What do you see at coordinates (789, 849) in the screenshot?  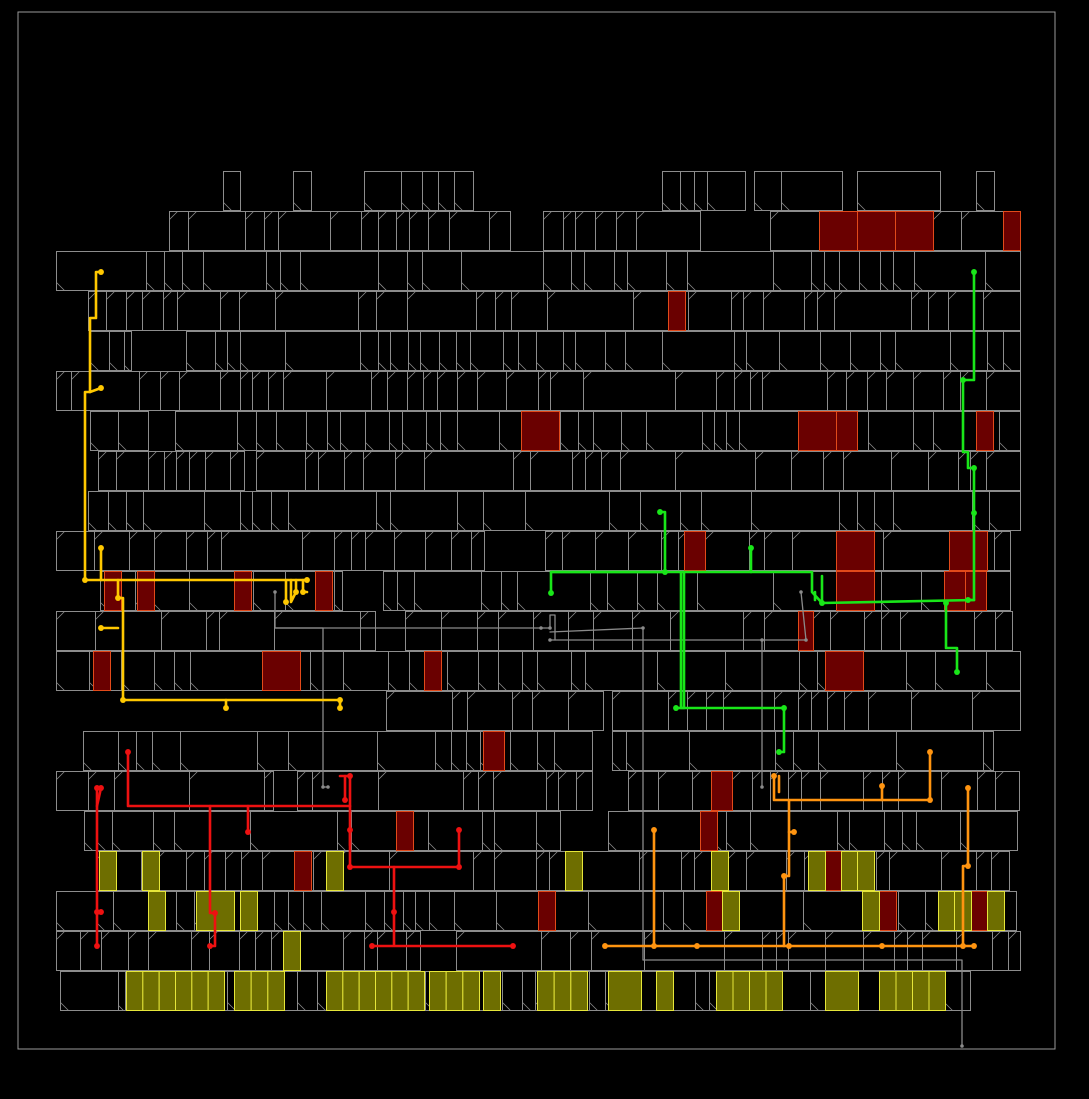 I see `net-orange` at bounding box center [789, 849].